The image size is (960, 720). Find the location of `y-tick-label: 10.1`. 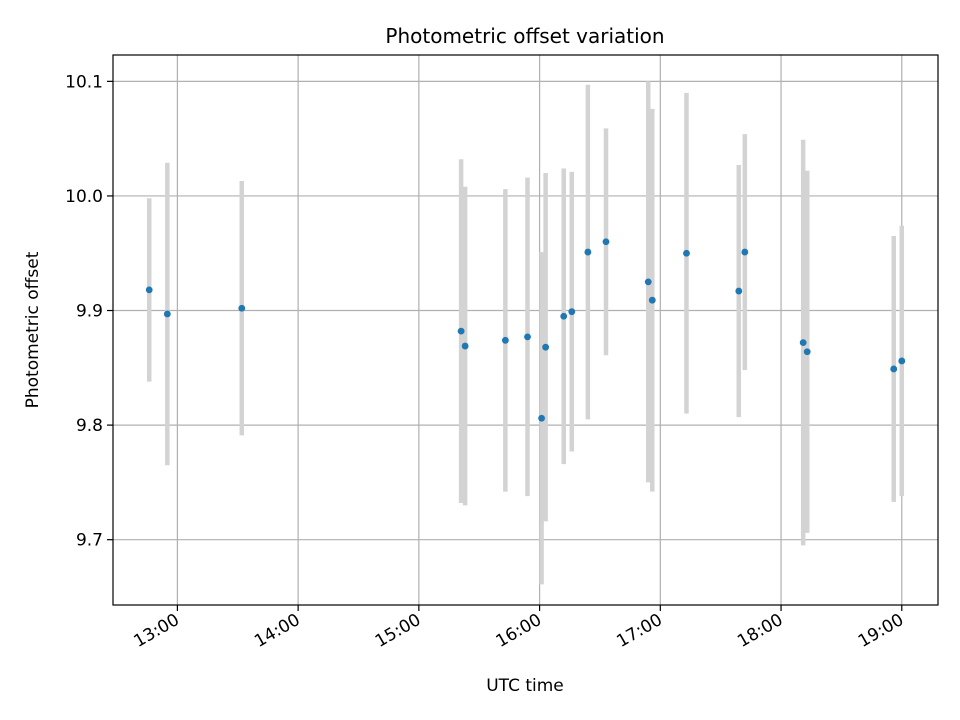

y-tick-label: 10.1 is located at coordinates (84, 82).